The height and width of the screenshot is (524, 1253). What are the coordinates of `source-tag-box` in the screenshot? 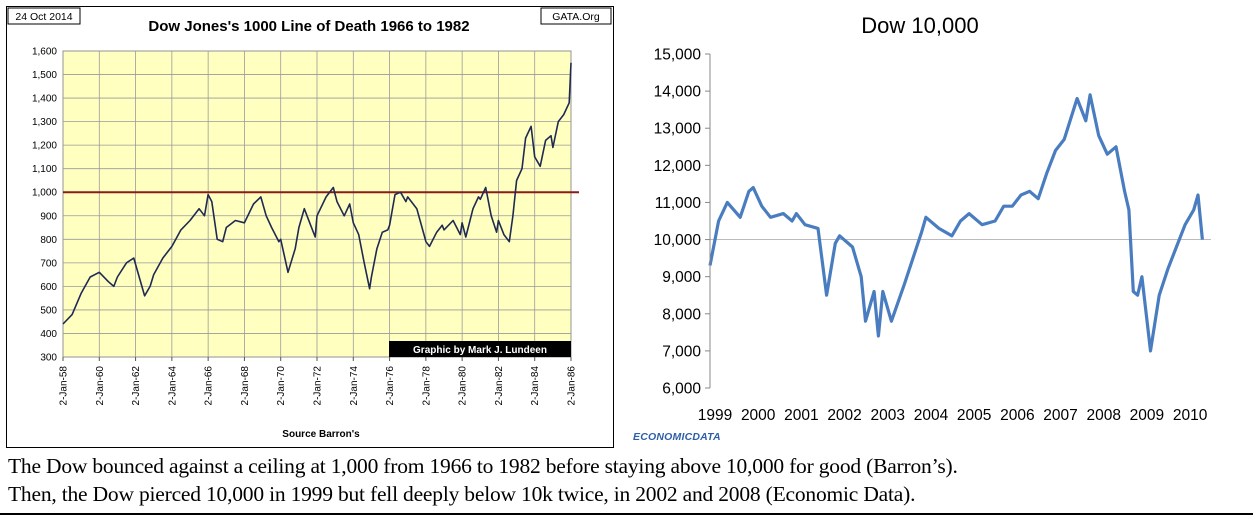 It's located at (576, 16).